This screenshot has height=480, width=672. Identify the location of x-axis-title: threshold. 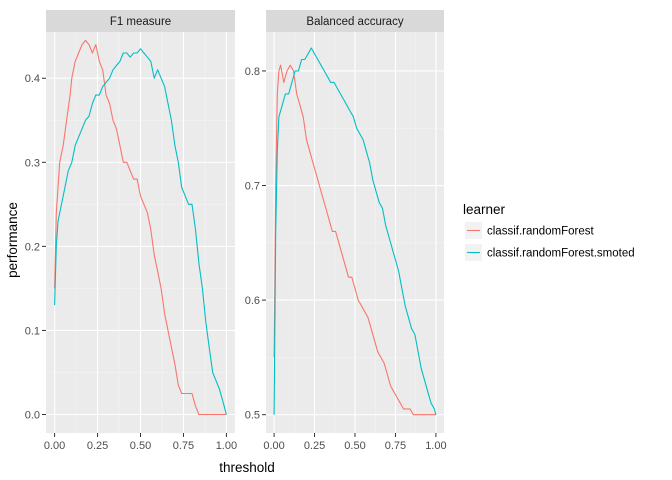
(247, 467).